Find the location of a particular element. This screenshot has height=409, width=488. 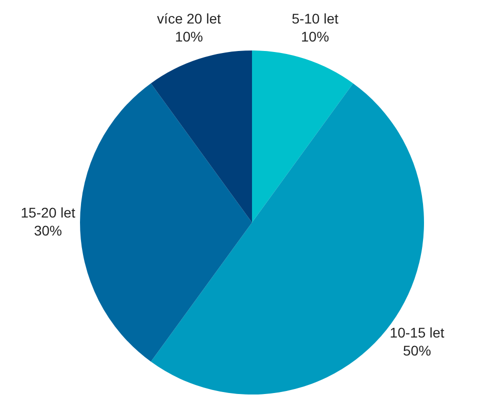

slice-label: více 20 let is located at coordinates (189, 18).